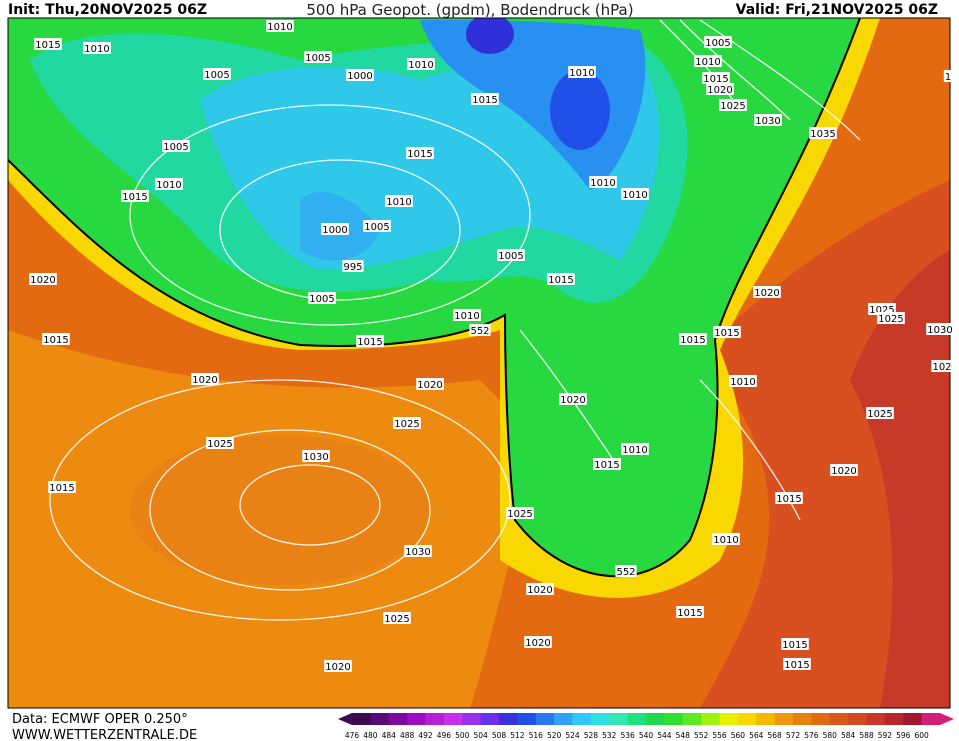  Describe the element at coordinates (407, 735) in the screenshot. I see `colorbar-label: 488` at that location.